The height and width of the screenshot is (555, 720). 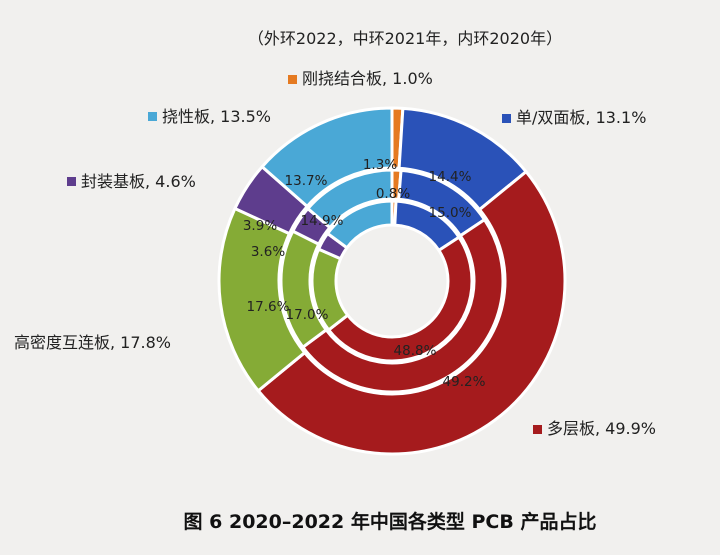 What do you see at coordinates (390, 521) in the screenshot?
I see `chart-caption: 图 6 2020–2022 年中国各类型 PCB 产品占比` at bounding box center [390, 521].